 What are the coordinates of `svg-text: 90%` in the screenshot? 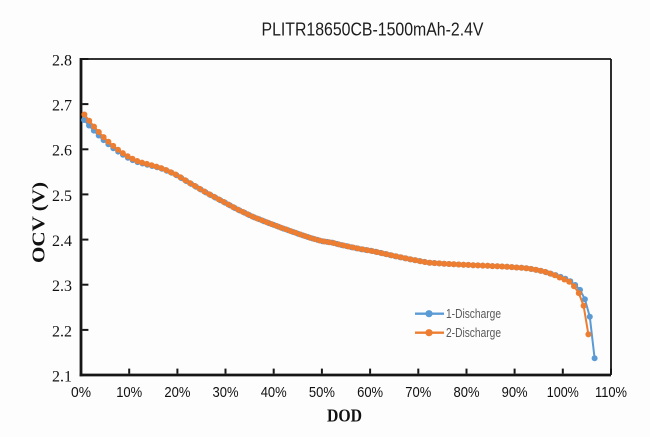 It's located at (515, 392).